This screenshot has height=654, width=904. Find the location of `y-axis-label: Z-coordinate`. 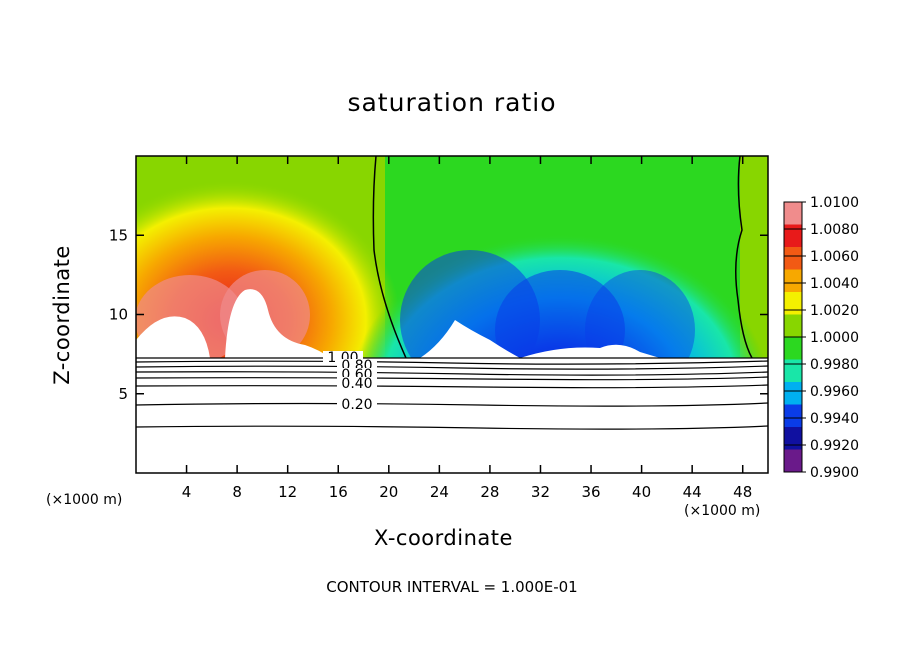

y-axis-label: Z-coordinate is located at coordinates (62, 315).